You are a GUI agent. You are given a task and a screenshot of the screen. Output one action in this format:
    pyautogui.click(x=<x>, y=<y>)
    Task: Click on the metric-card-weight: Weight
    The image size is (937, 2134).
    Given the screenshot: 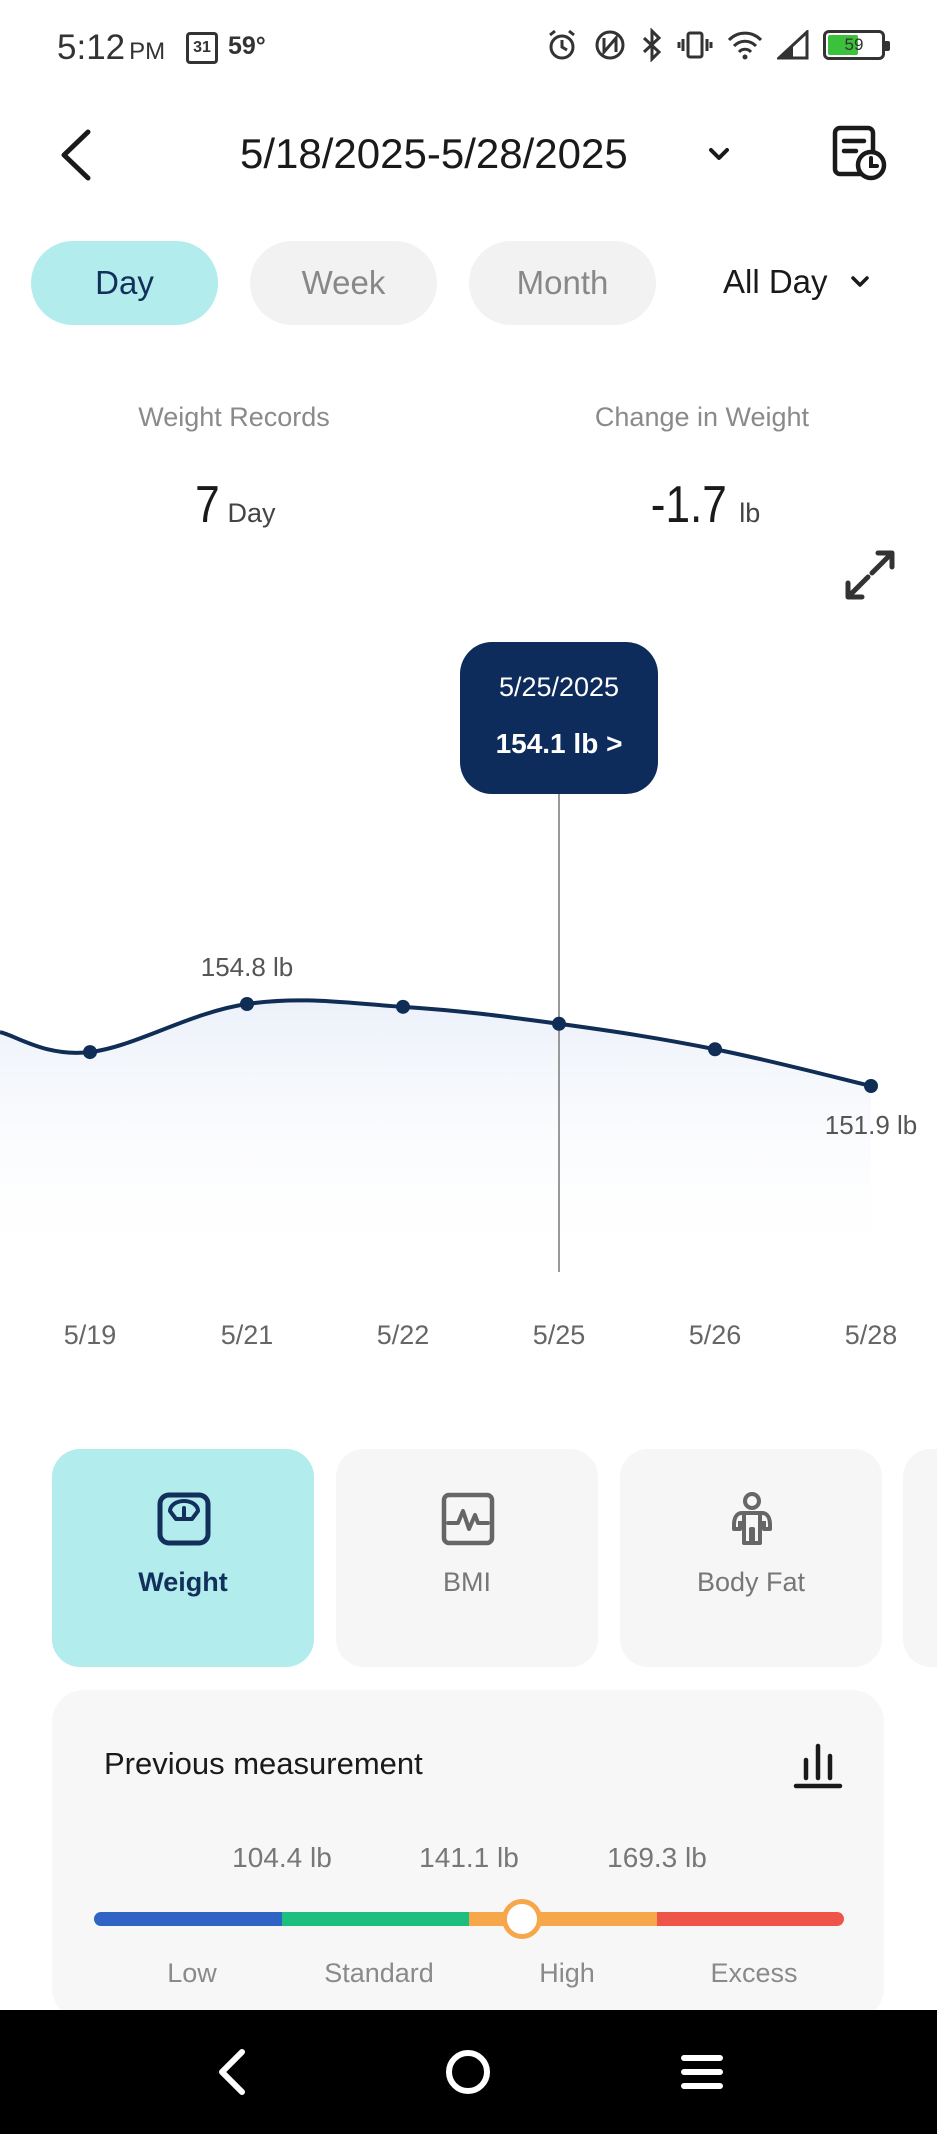 What is the action you would take?
    pyautogui.click(x=183, y=1558)
    